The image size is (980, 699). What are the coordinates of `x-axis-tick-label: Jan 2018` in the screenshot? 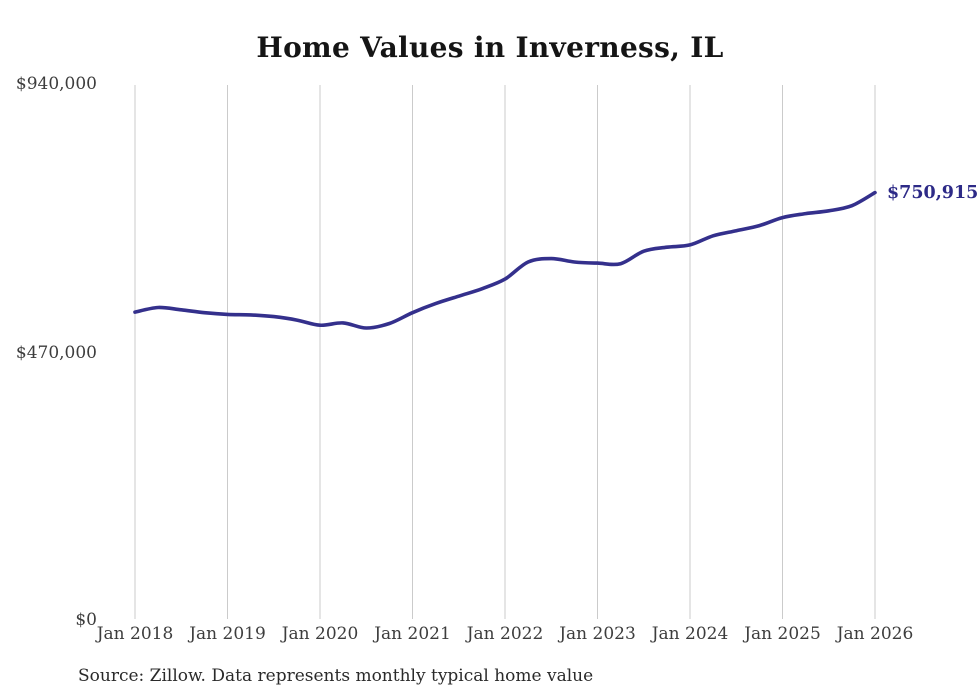 It's located at (135, 634).